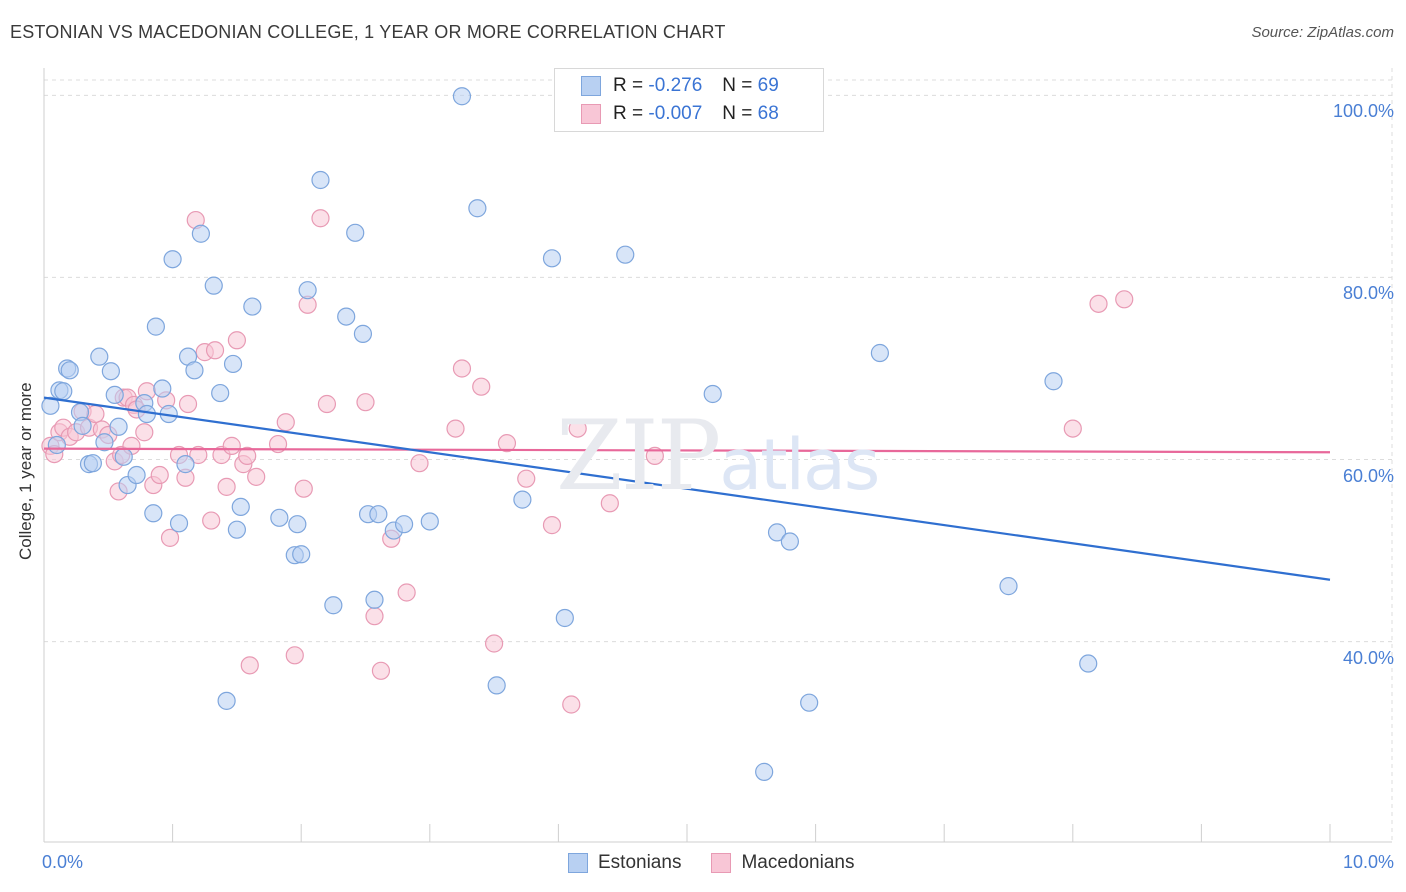 The width and height of the screenshot is (1406, 892). I want to click on series-legend-macedonians: Macedonians, so click(782, 863).